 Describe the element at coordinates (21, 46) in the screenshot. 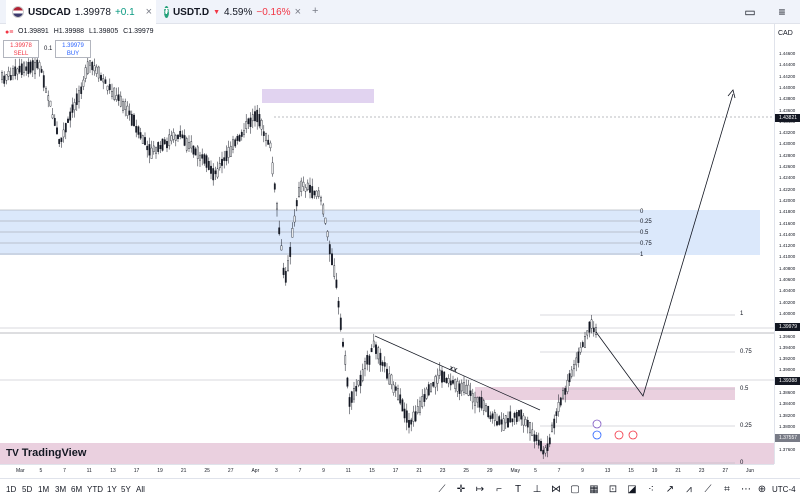

I see `sell-price: 1.39978` at that location.